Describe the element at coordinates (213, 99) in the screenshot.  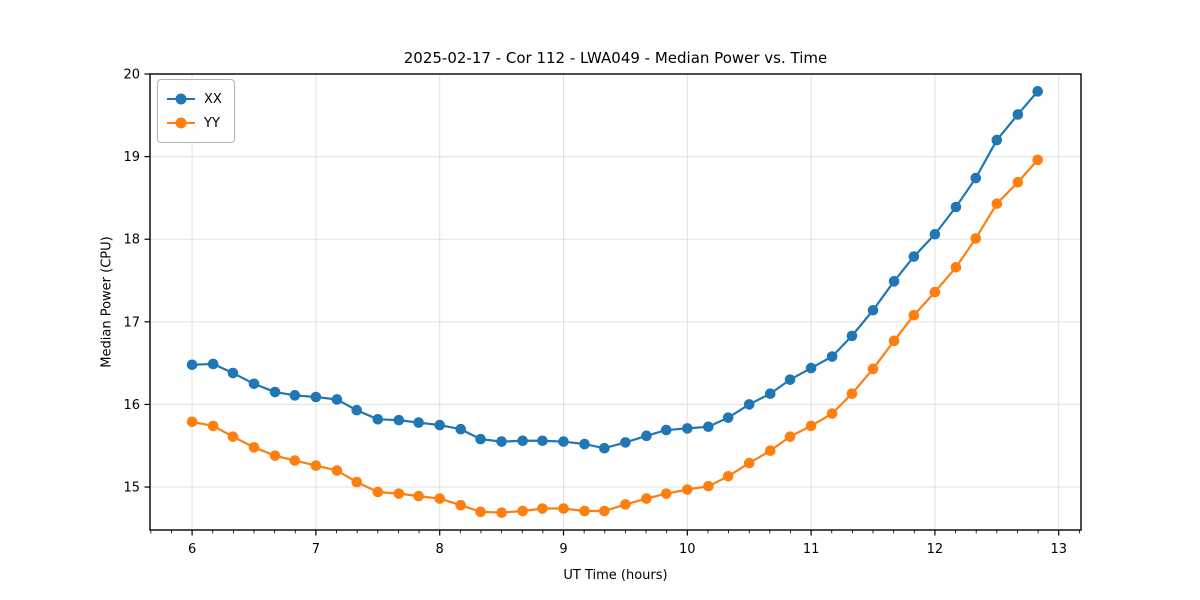
I see `legend-label-xx: XX` at that location.